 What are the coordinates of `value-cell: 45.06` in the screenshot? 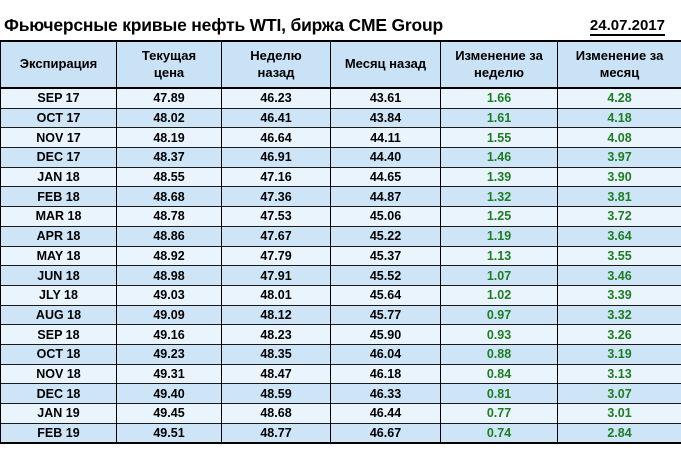 It's located at (385, 216).